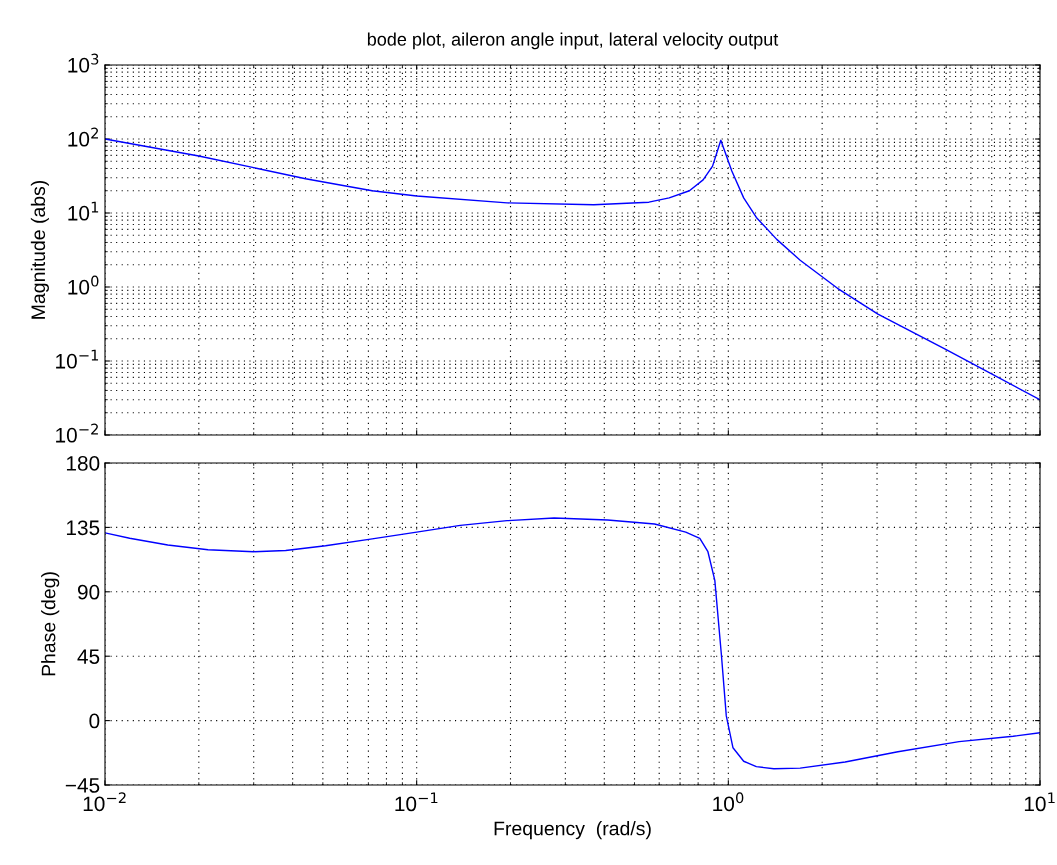 This screenshot has height=865, width=1057. What do you see at coordinates (728, 802) in the screenshot?
I see `x-tick-label: 10$^{0}$` at bounding box center [728, 802].